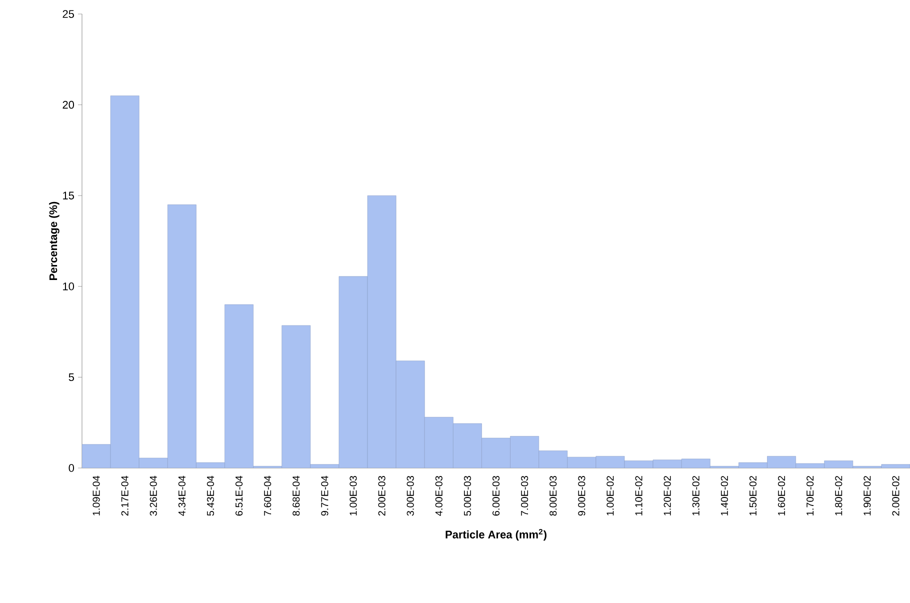  Describe the element at coordinates (496, 534) in the screenshot. I see `x-axis-title: Particle Area (mm$^{2}$)` at that location.